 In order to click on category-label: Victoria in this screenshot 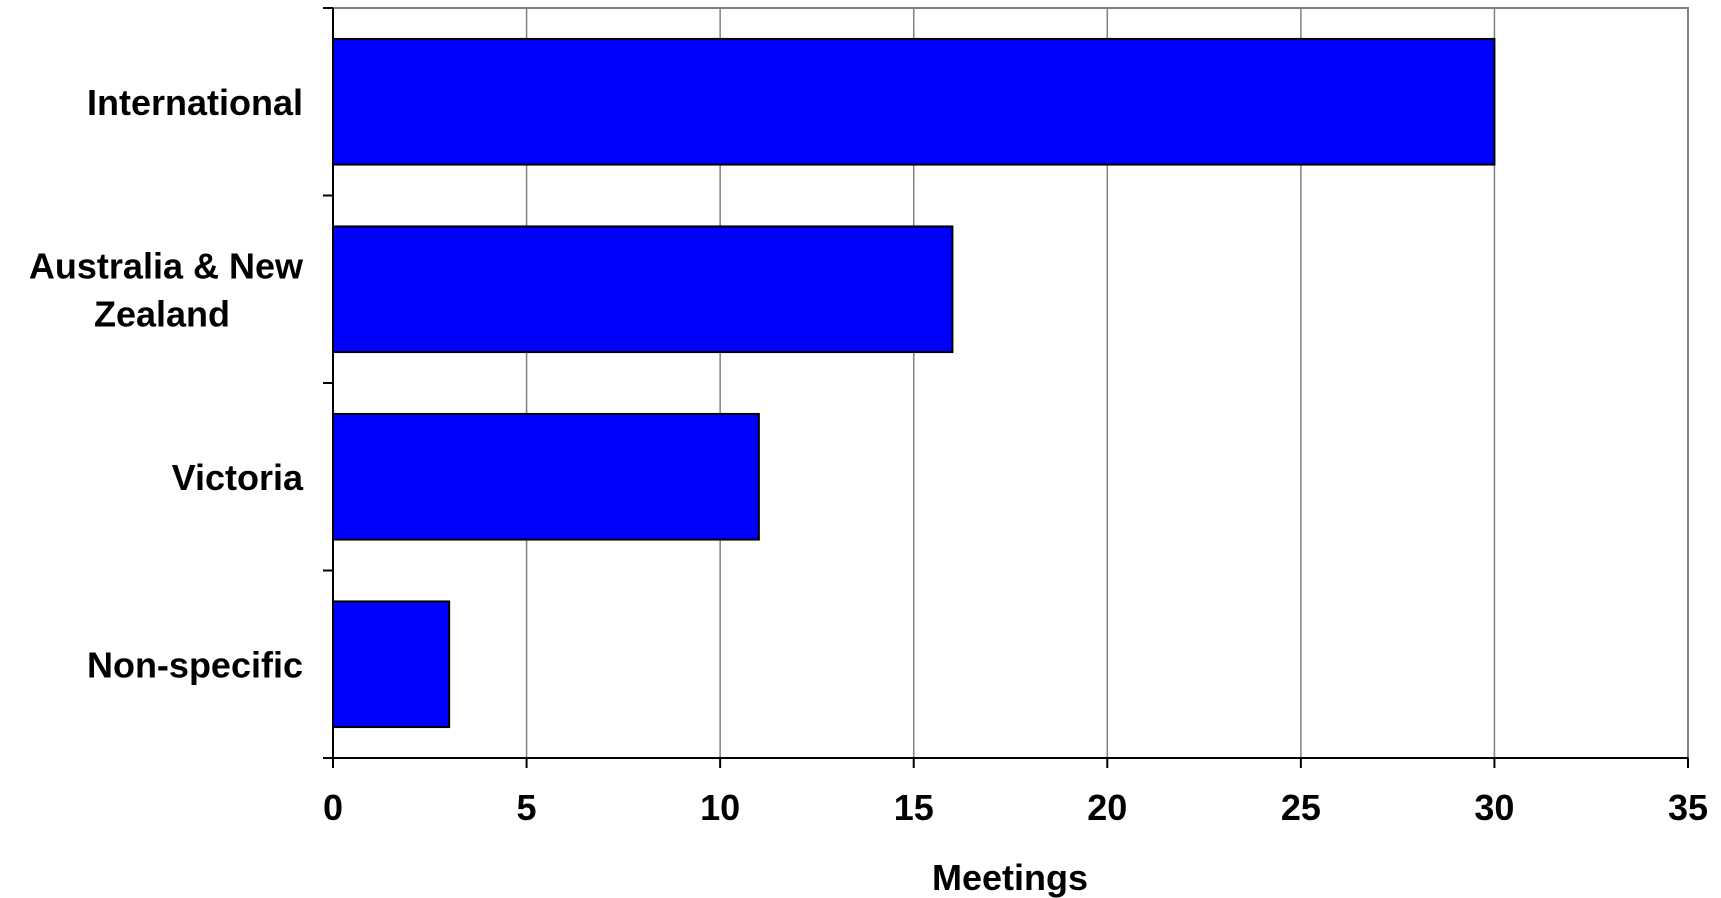, I will do `click(238, 477)`.